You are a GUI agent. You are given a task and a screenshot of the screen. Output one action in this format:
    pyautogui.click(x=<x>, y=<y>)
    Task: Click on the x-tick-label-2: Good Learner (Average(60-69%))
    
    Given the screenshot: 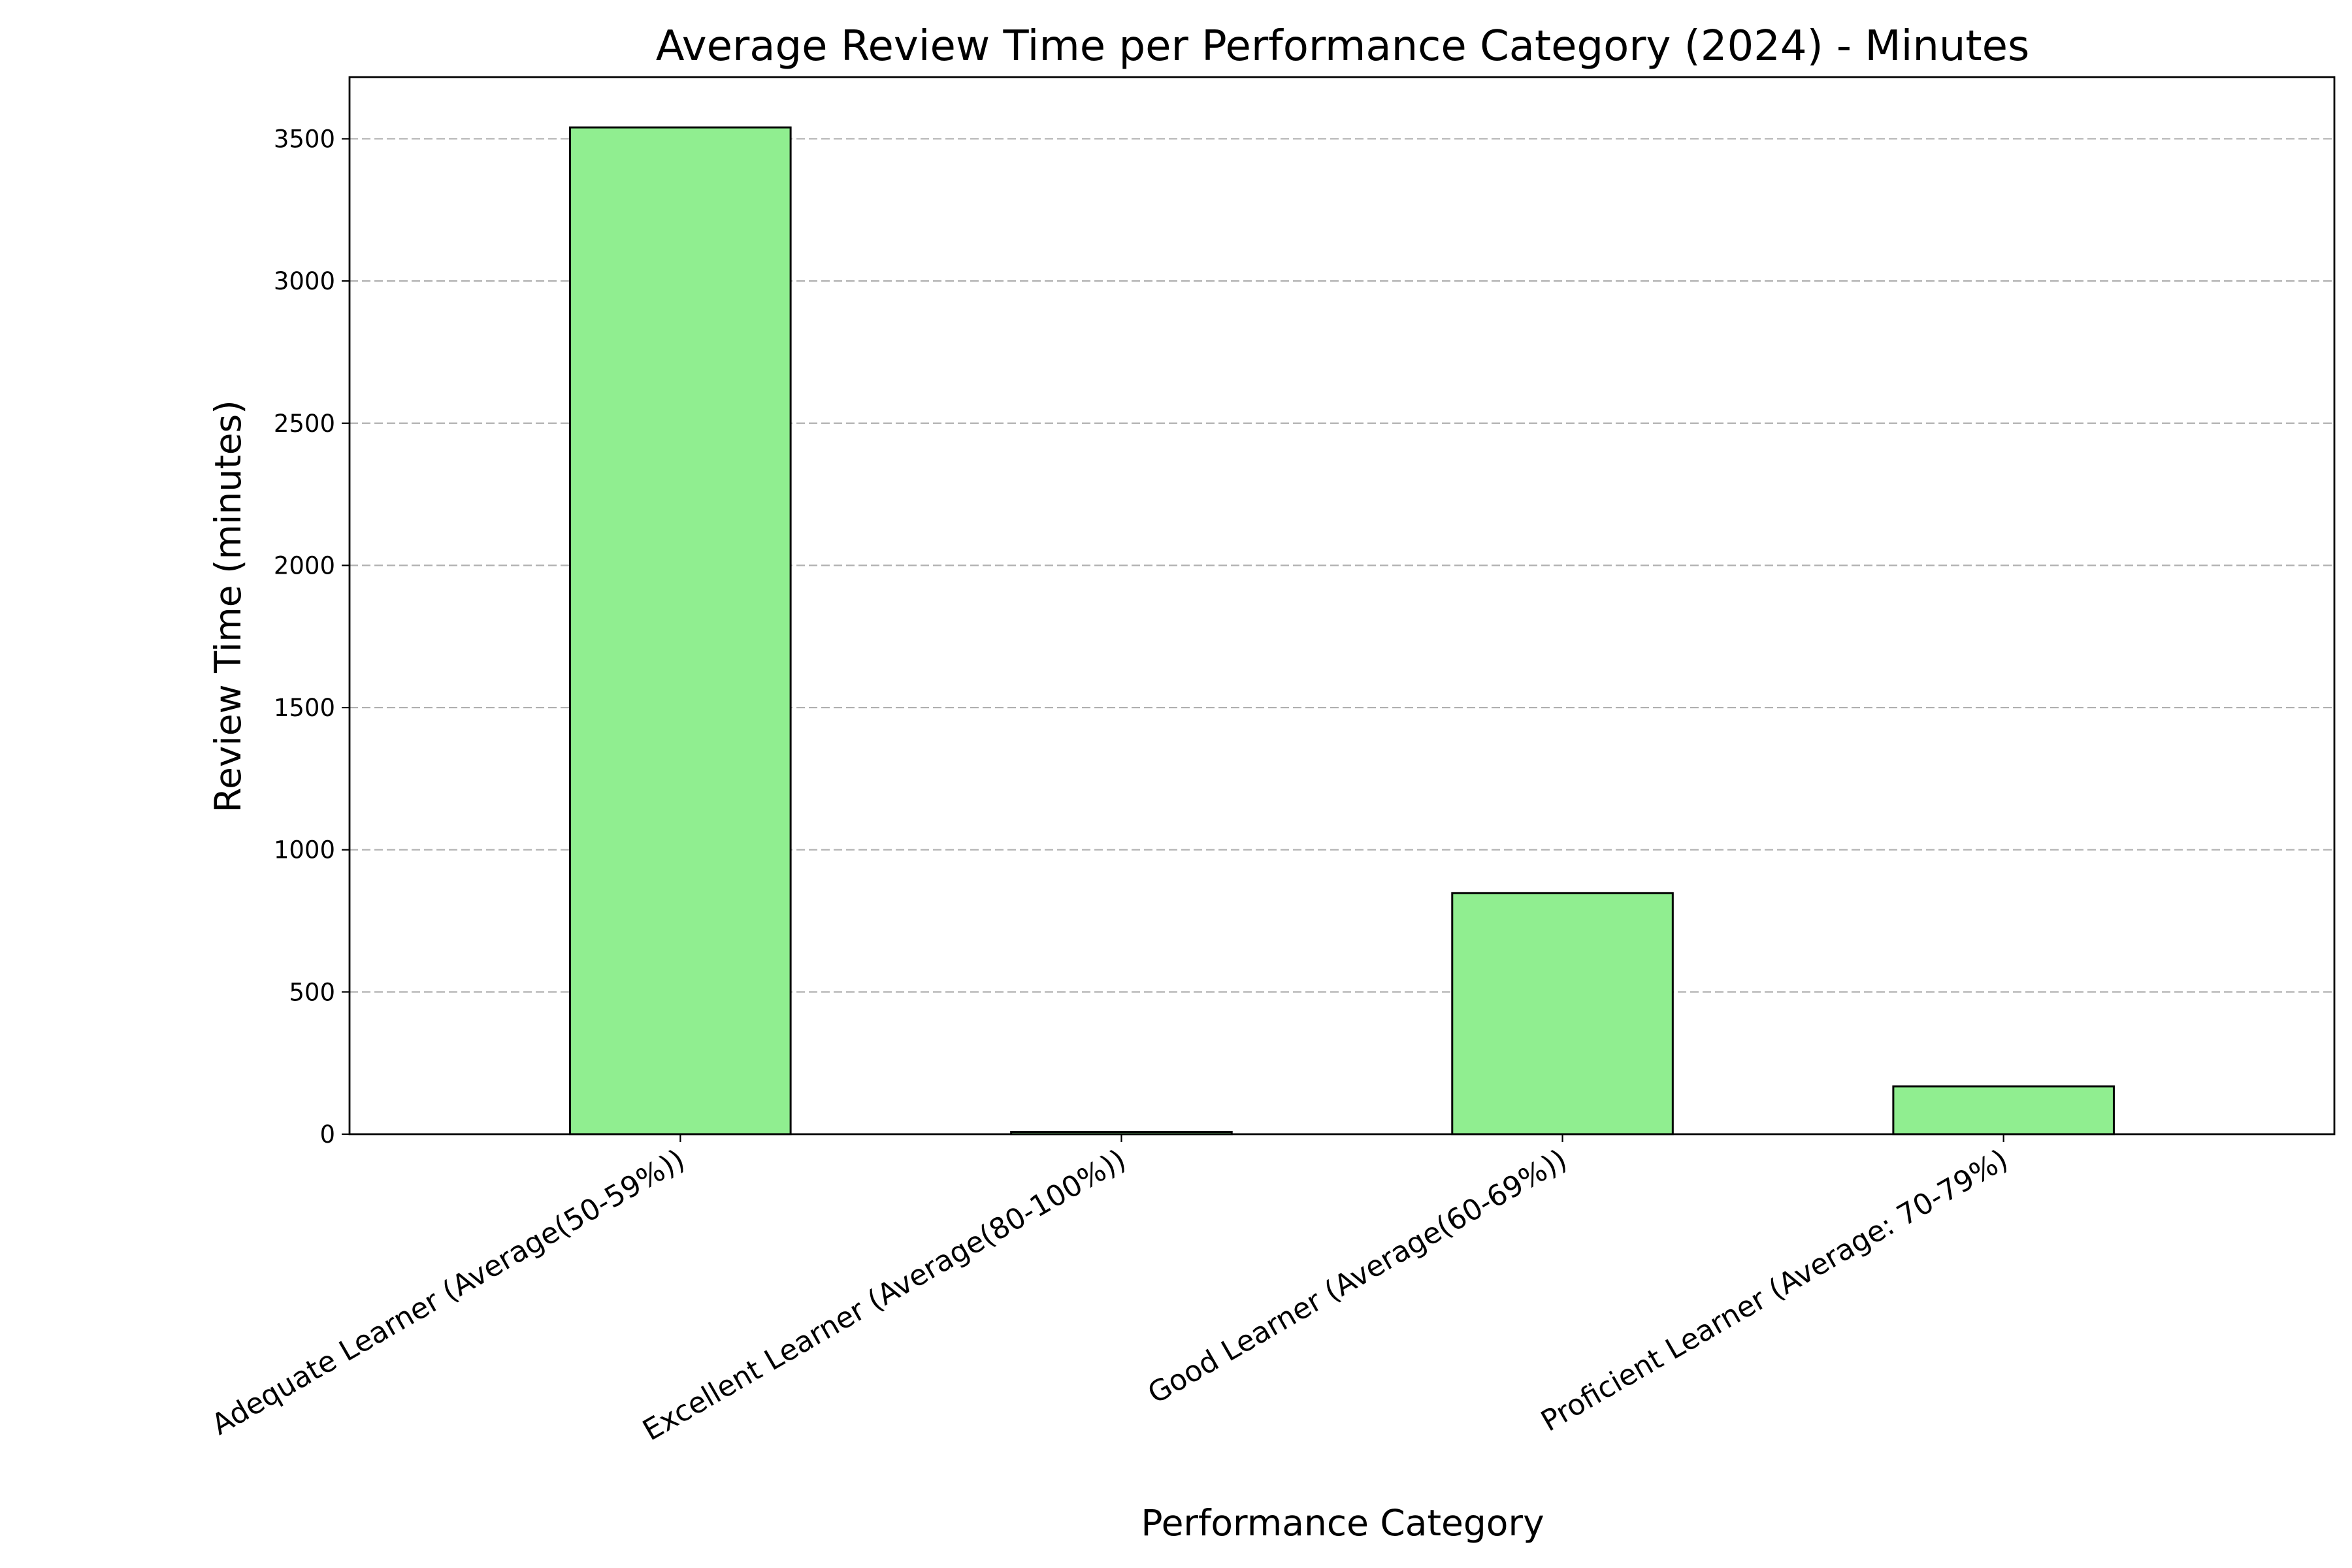 What is the action you would take?
    pyautogui.click(x=1358, y=1277)
    